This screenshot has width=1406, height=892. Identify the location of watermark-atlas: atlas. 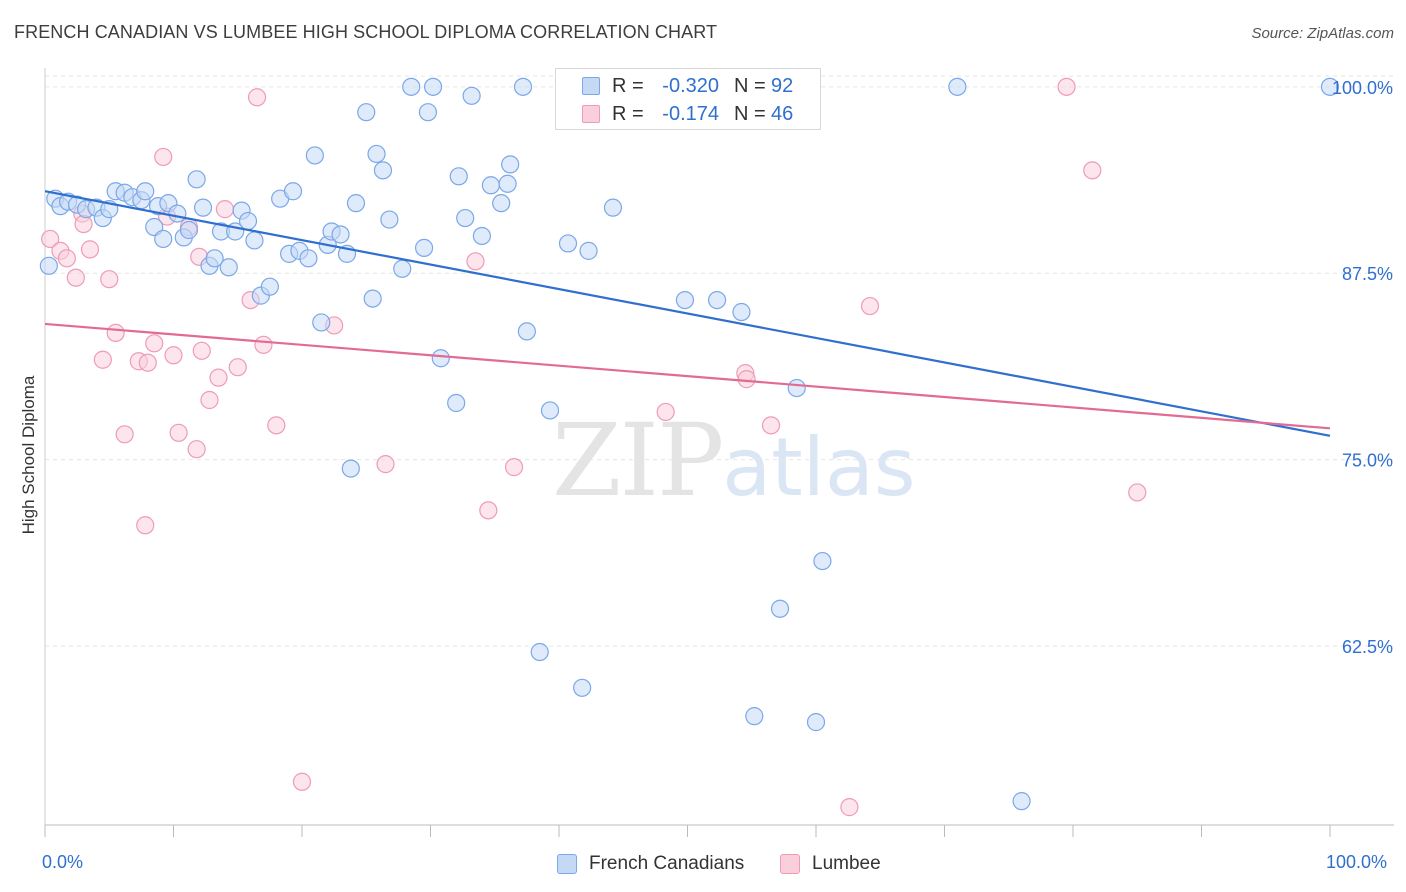
(819, 467).